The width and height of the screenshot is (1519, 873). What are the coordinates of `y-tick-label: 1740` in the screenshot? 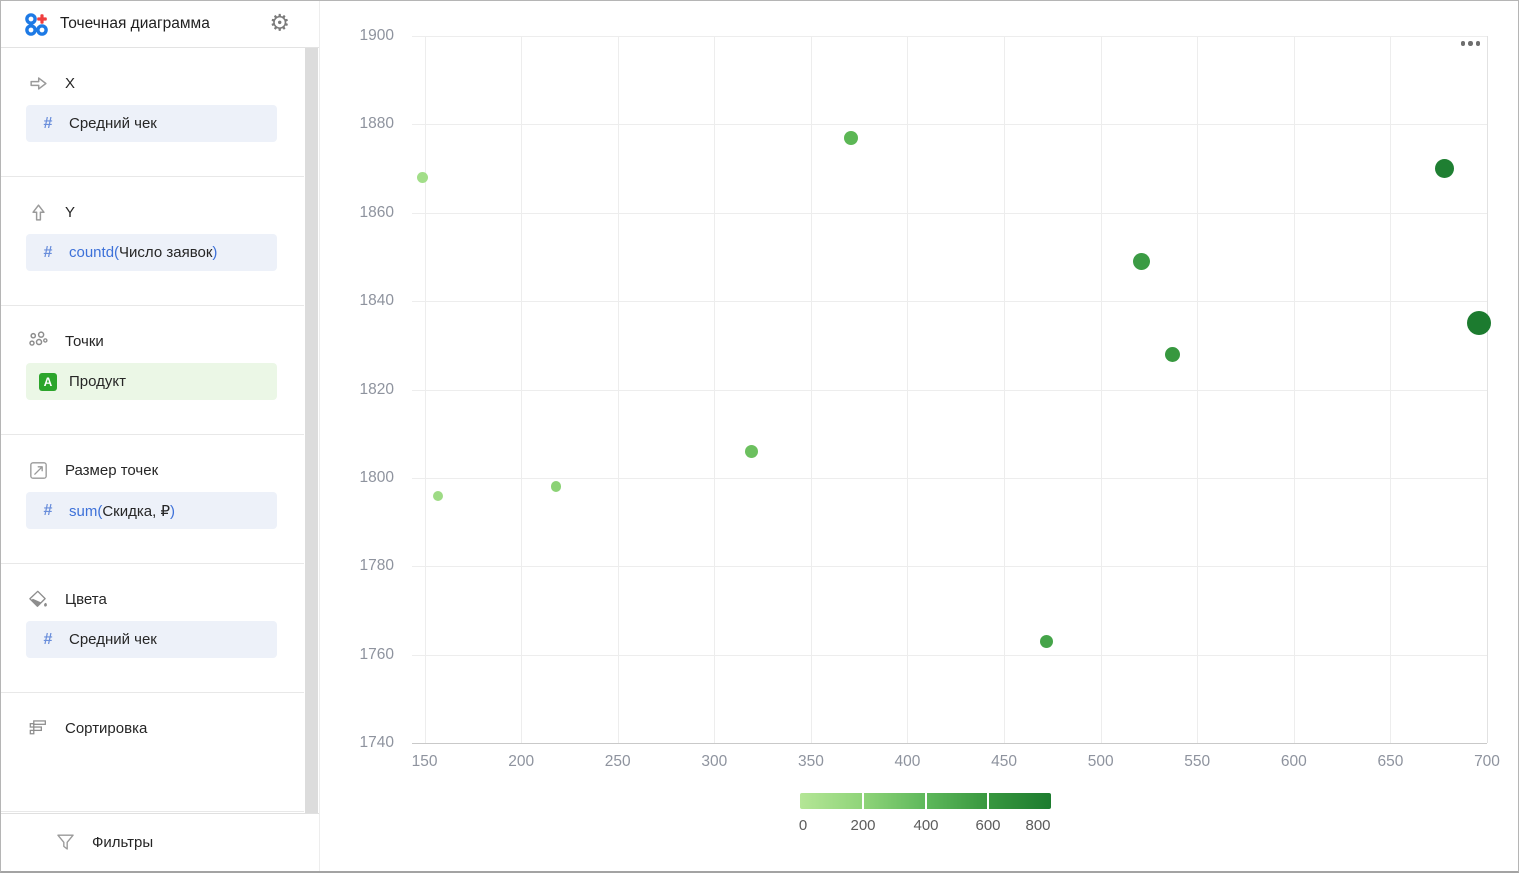 It's located at (376, 742).